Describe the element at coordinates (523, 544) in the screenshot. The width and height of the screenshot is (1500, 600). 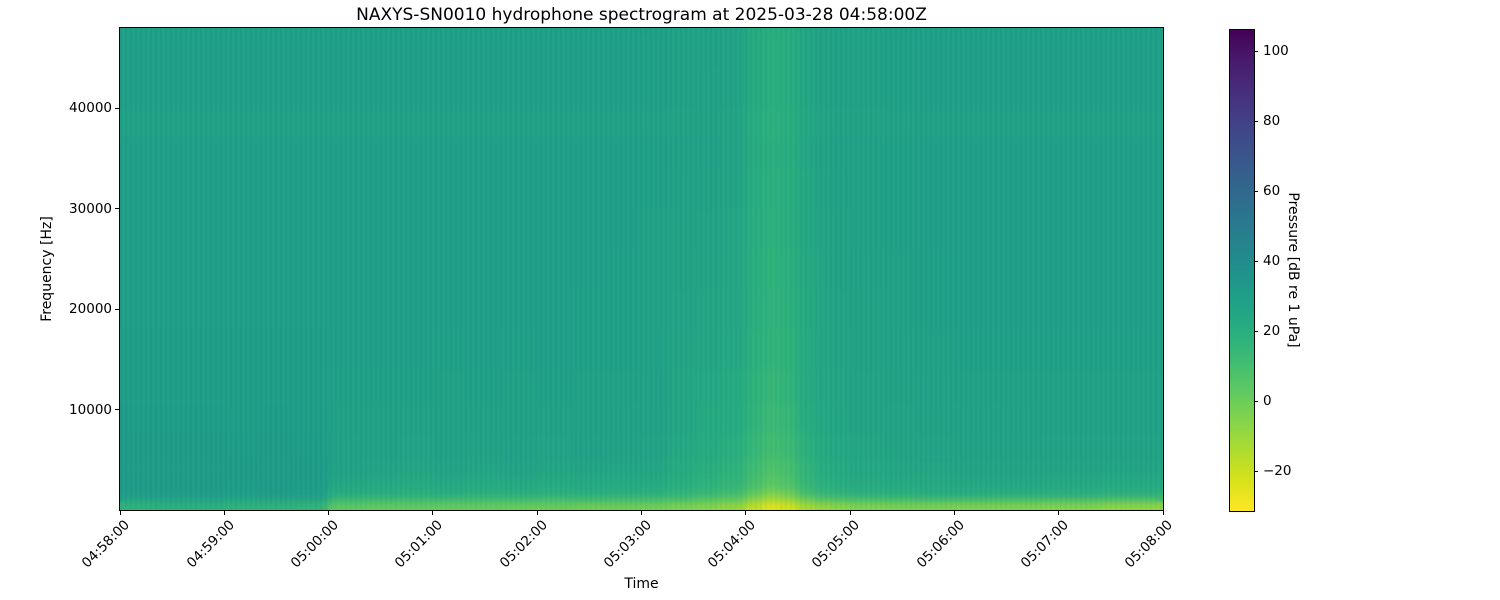
I see `x-tick-label: 05:02:00` at that location.